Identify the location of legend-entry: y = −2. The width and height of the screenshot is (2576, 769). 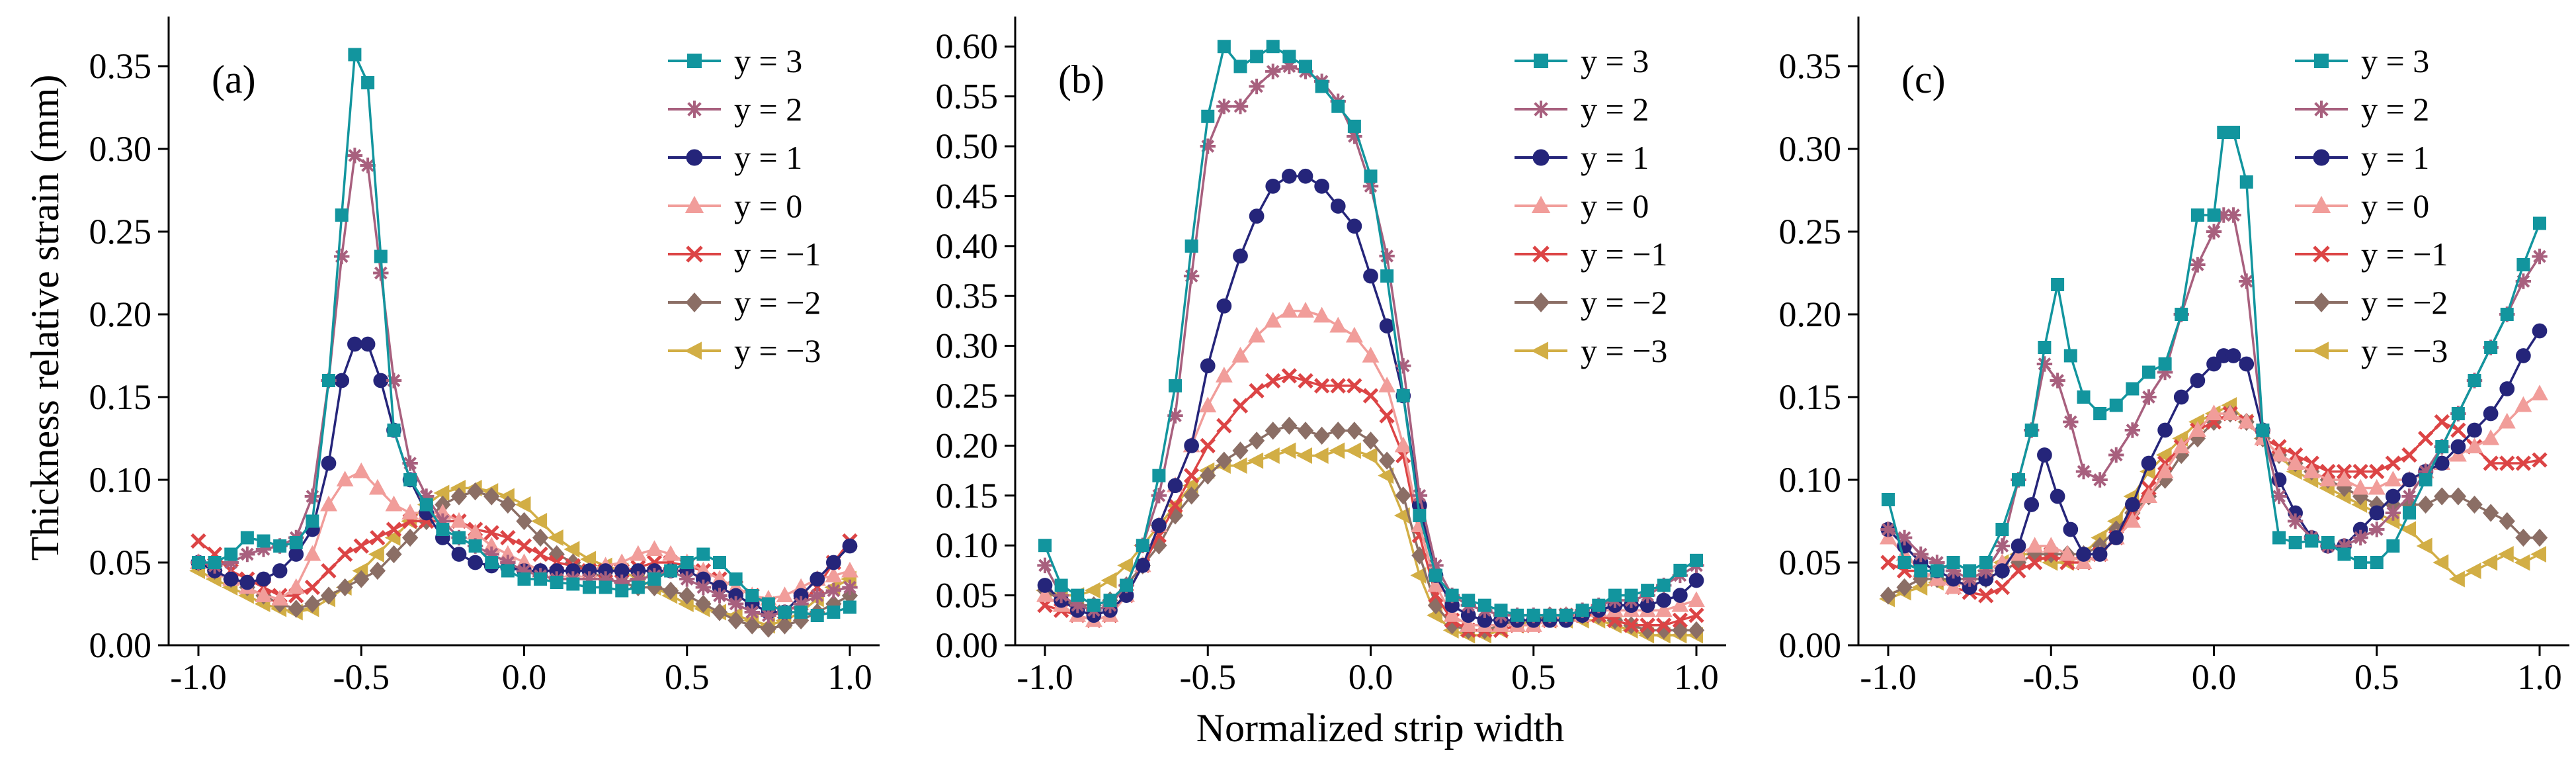
(744, 302).